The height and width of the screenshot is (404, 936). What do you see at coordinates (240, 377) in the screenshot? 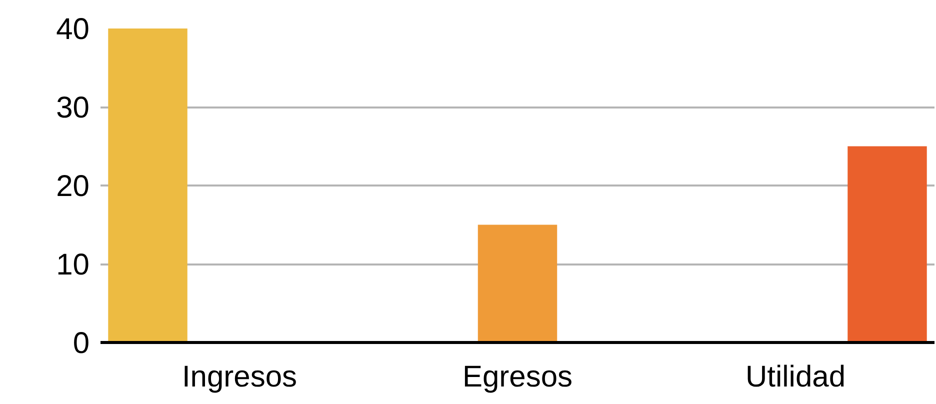
I see `x-tick-label: Ingresos` at bounding box center [240, 377].